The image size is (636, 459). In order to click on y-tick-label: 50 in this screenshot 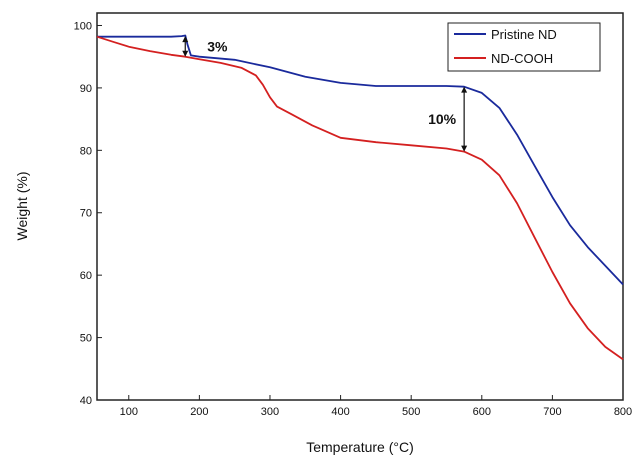, I will do `click(86, 339)`.